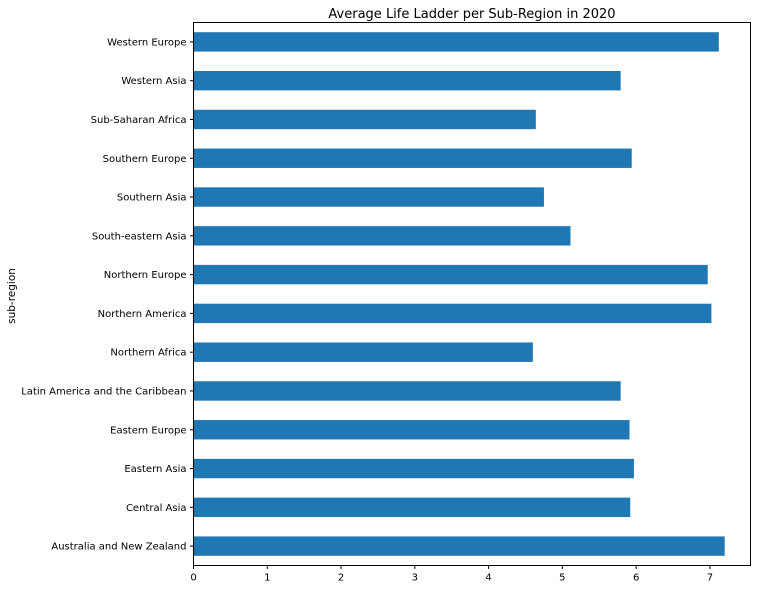  What do you see at coordinates (456, 42) in the screenshot?
I see `bar-western-europe` at bounding box center [456, 42].